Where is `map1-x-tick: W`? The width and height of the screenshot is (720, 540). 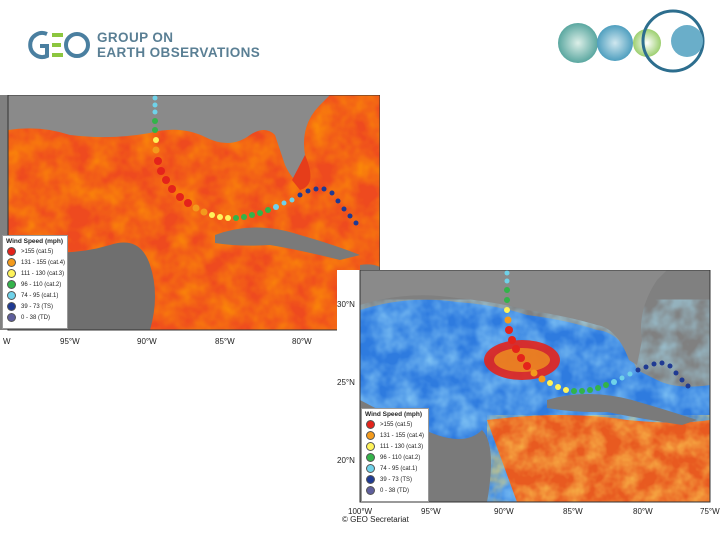 map1-x-tick: W is located at coordinates (7, 341).